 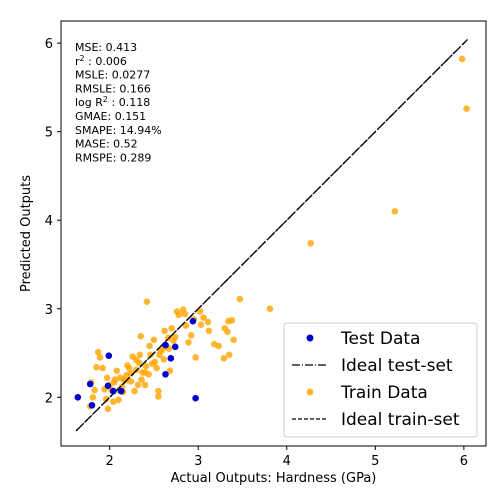 What do you see at coordinates (118, 130) in the screenshot?
I see `metric-line: SMAPE: 14.94%` at bounding box center [118, 130].